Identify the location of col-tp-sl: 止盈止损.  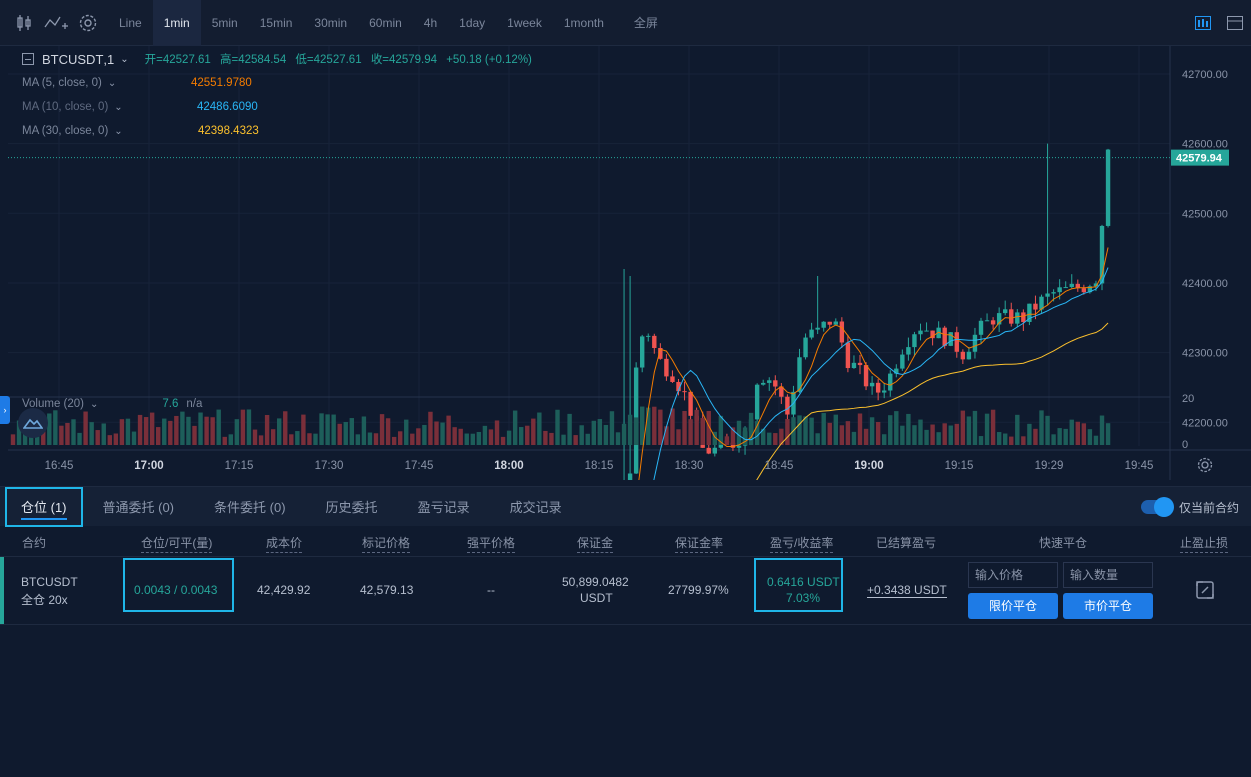
(1204, 543).